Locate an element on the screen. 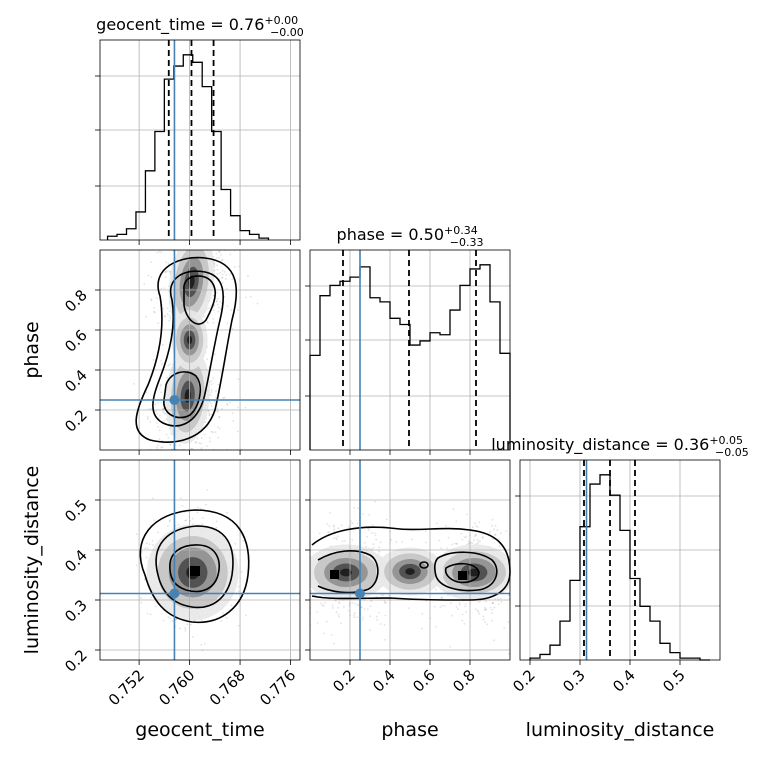 This screenshot has height=760, width=760. x-tick-label: 0.752 is located at coordinates (126, 687).